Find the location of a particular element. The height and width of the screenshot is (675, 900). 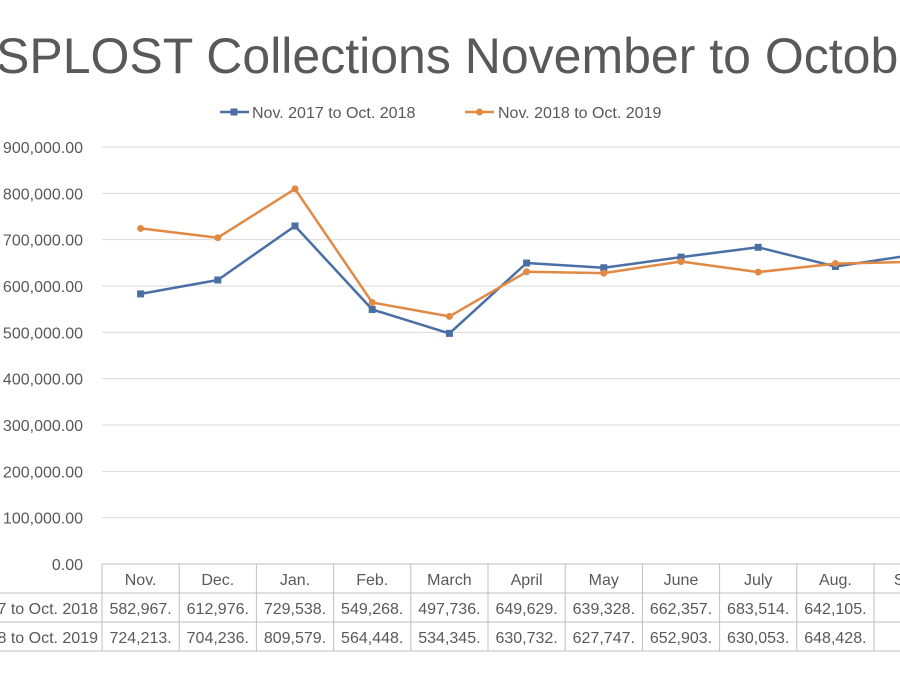

x-category-label: Feb. is located at coordinates (372, 580).